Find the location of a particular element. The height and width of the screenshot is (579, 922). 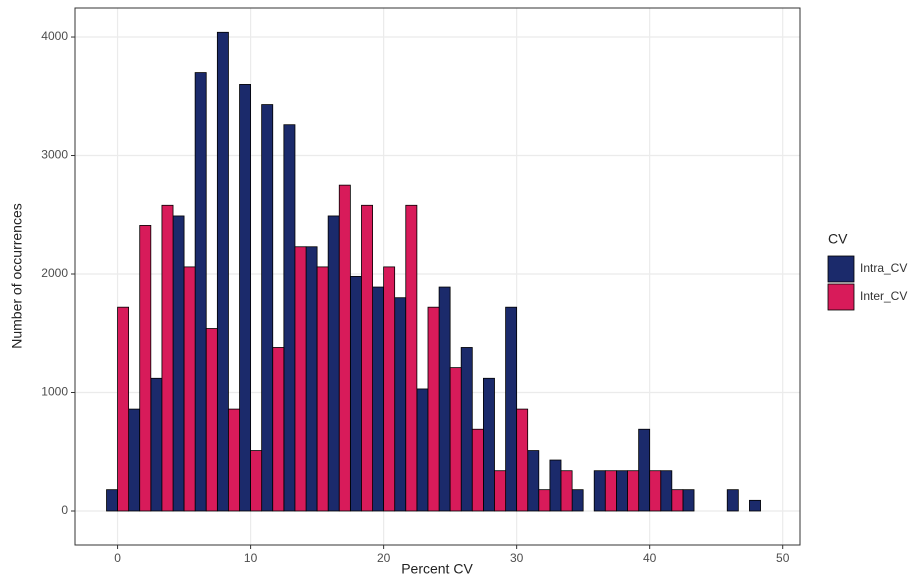

y-tick-label: 4000 is located at coordinates (54, 36).